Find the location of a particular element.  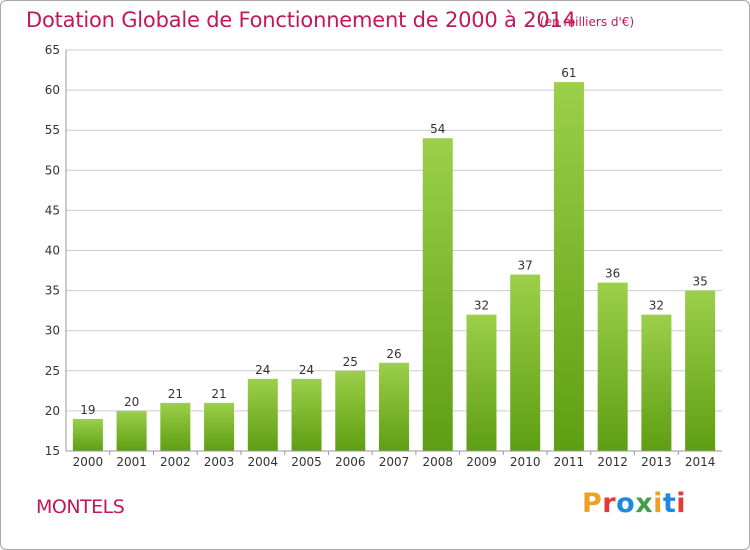

logo-letter: t is located at coordinates (669, 503).